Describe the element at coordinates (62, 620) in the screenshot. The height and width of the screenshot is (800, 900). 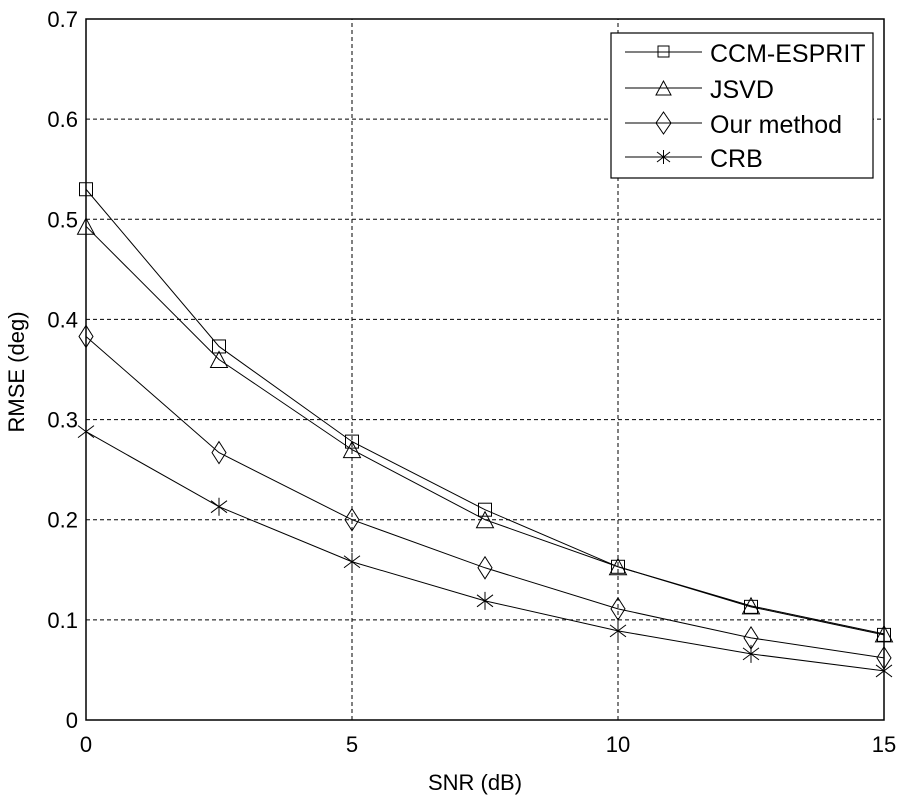
I see `y-tick-label: 0.1` at that location.